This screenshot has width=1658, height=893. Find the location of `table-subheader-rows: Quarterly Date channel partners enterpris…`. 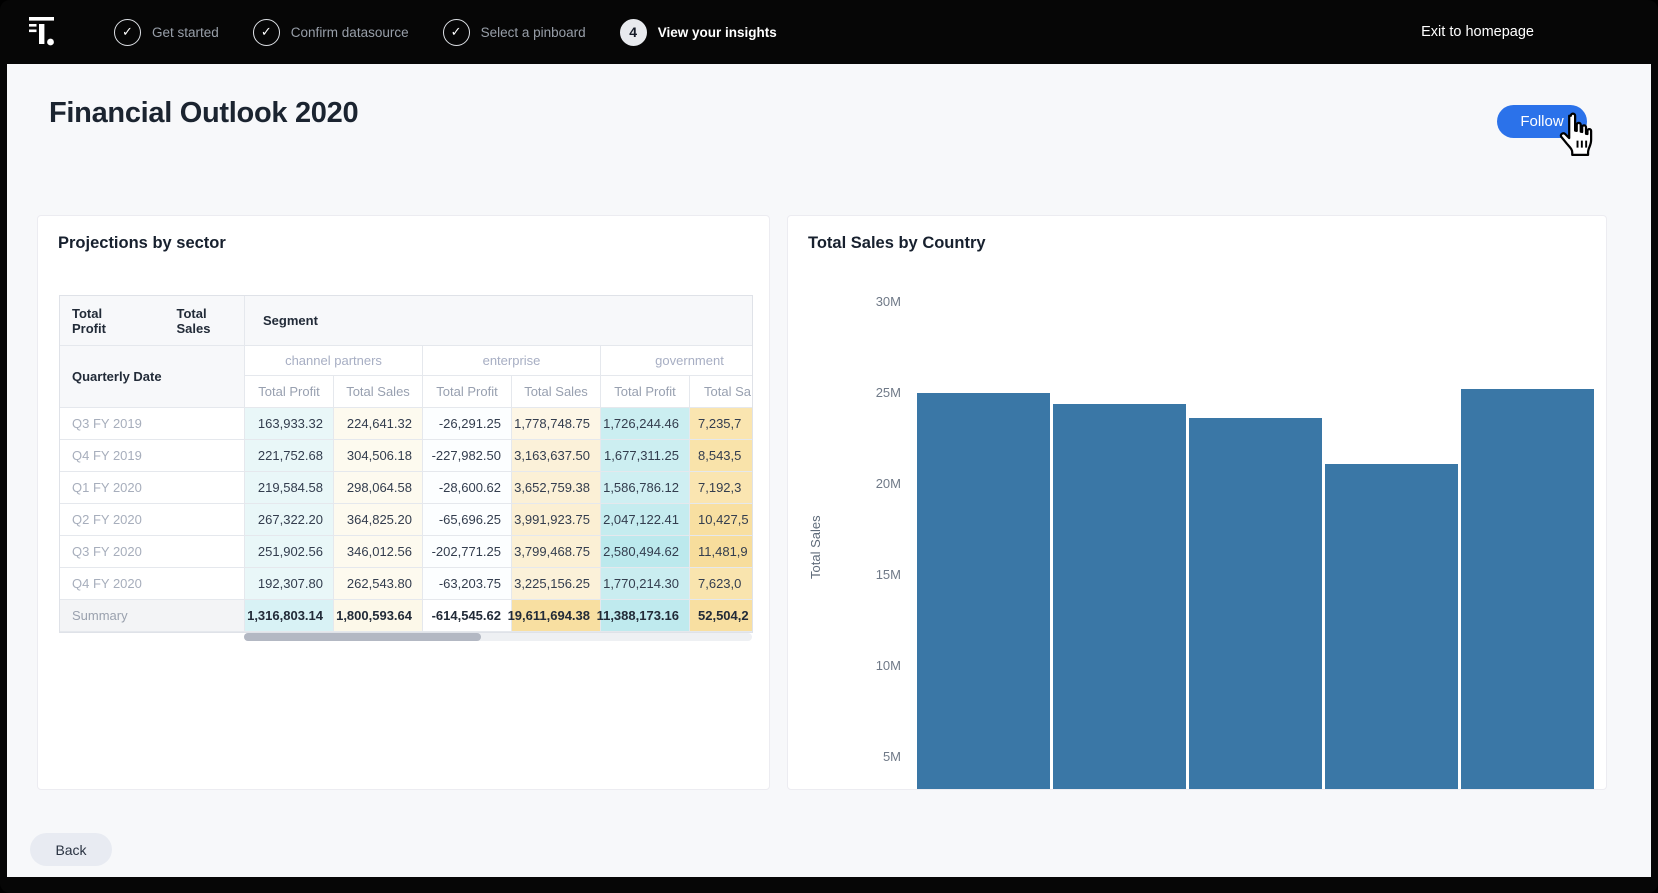

table-subheader-rows: Quarterly Date channel partners enterpris… is located at coordinates (406, 377).